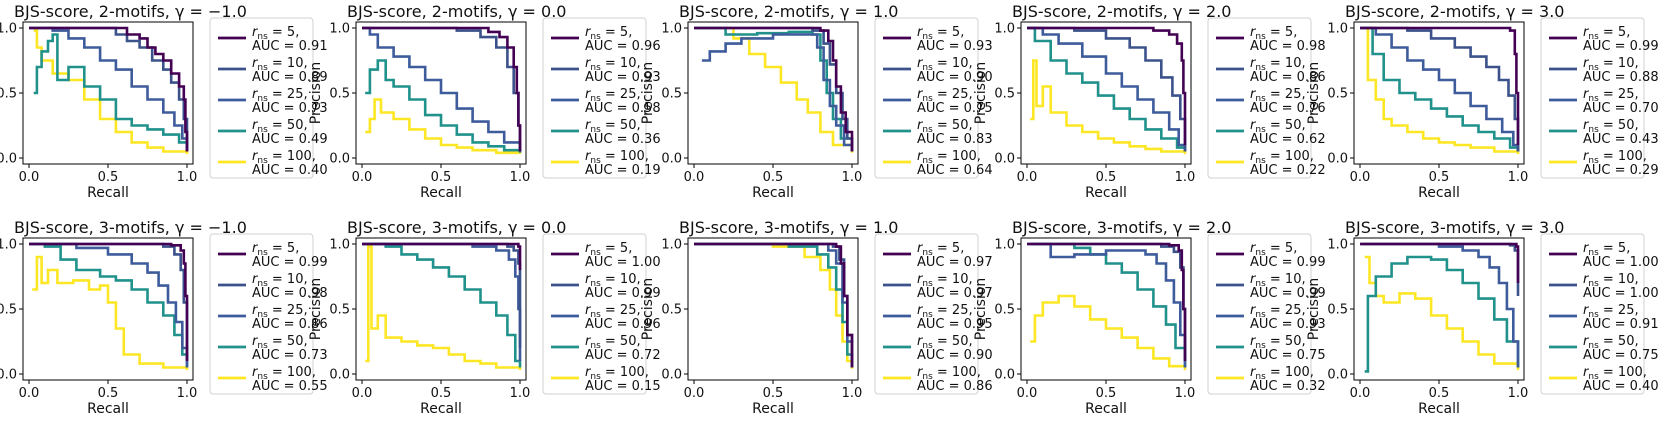 This screenshot has width=1661, height=426. I want to click on subplot-title: BJS-score, 2-motifs, γ = 3.0, so click(1454, 11).